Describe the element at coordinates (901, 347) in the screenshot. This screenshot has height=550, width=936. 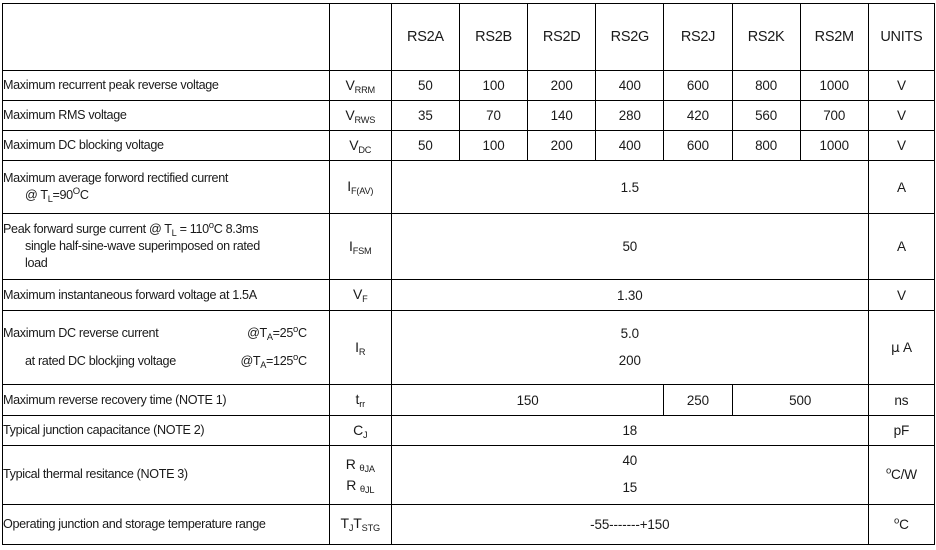
I see `units-ir: μ A` at that location.